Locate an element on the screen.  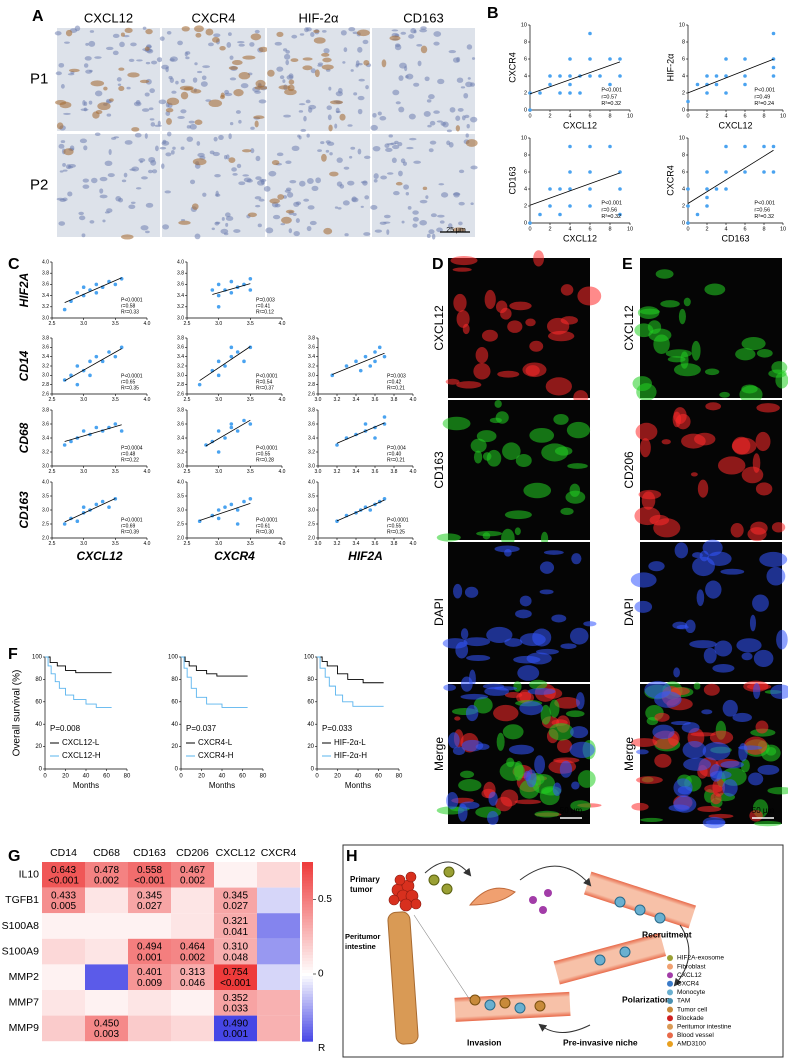
survival-curve is located at coordinates (214, 682).